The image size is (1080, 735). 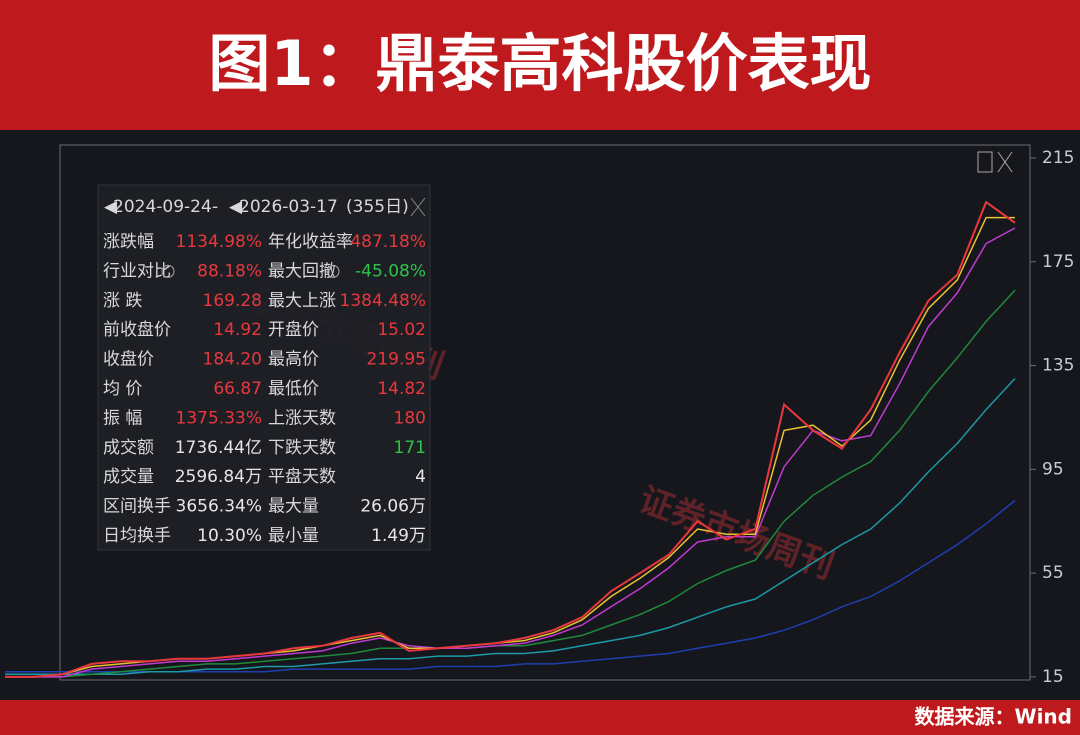 What do you see at coordinates (232, 360) in the screenshot?
I see `stat-value: 184.20` at bounding box center [232, 360].